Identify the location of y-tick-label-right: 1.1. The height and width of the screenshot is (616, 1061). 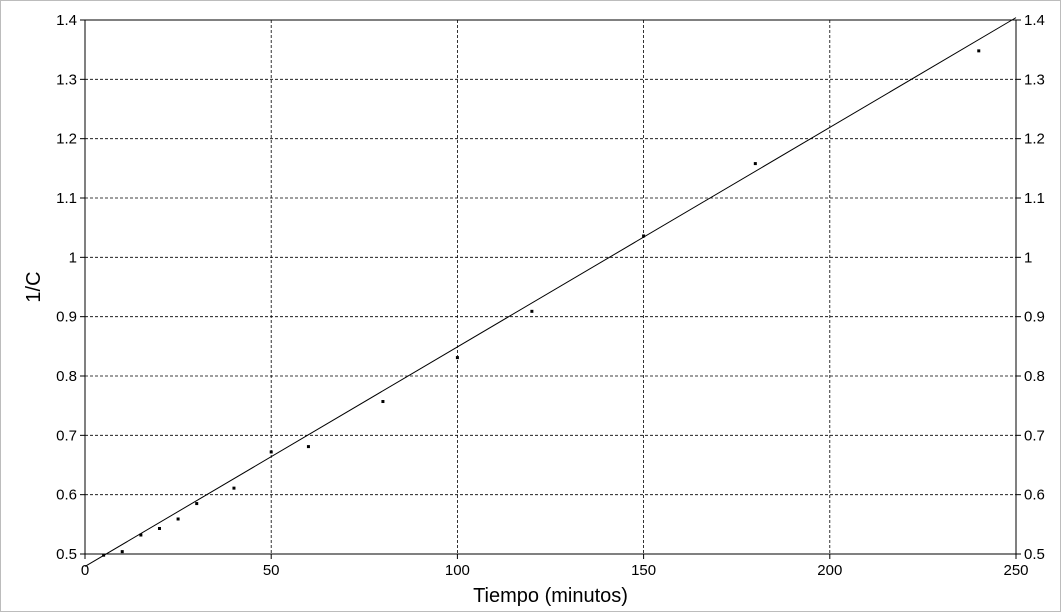
(1034, 198).